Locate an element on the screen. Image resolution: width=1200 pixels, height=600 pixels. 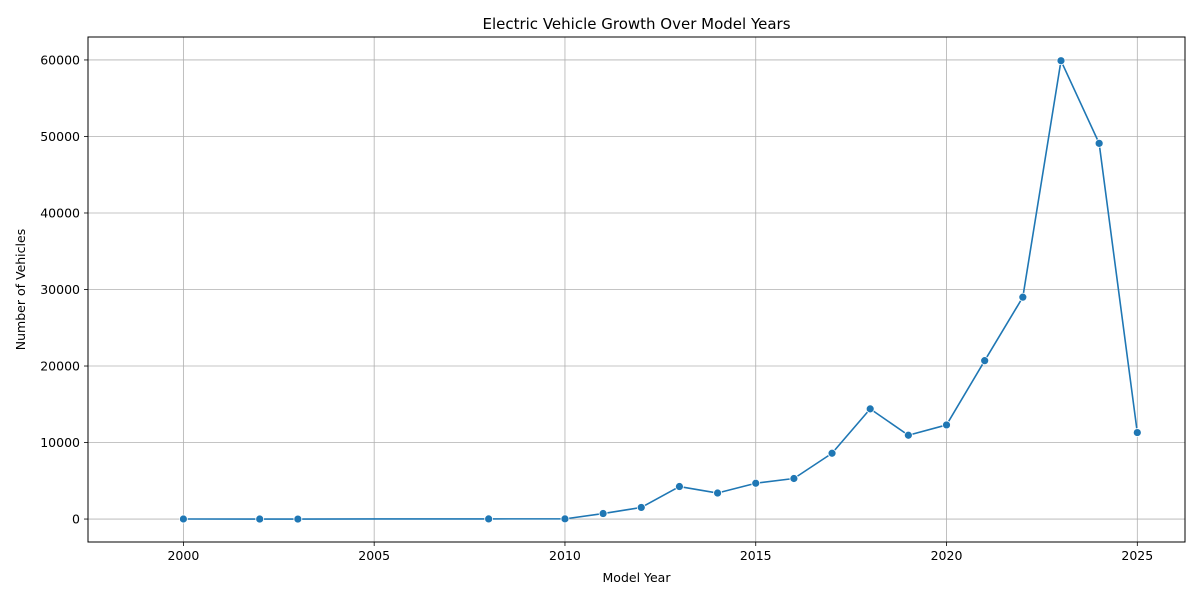
y-tick-label: 50000 is located at coordinates (60, 136).